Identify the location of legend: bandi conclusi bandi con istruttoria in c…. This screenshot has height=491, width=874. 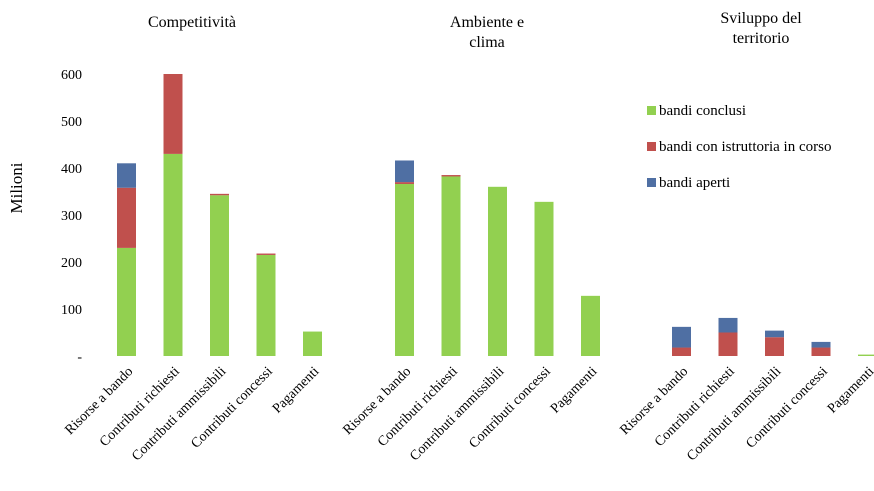
(739, 147).